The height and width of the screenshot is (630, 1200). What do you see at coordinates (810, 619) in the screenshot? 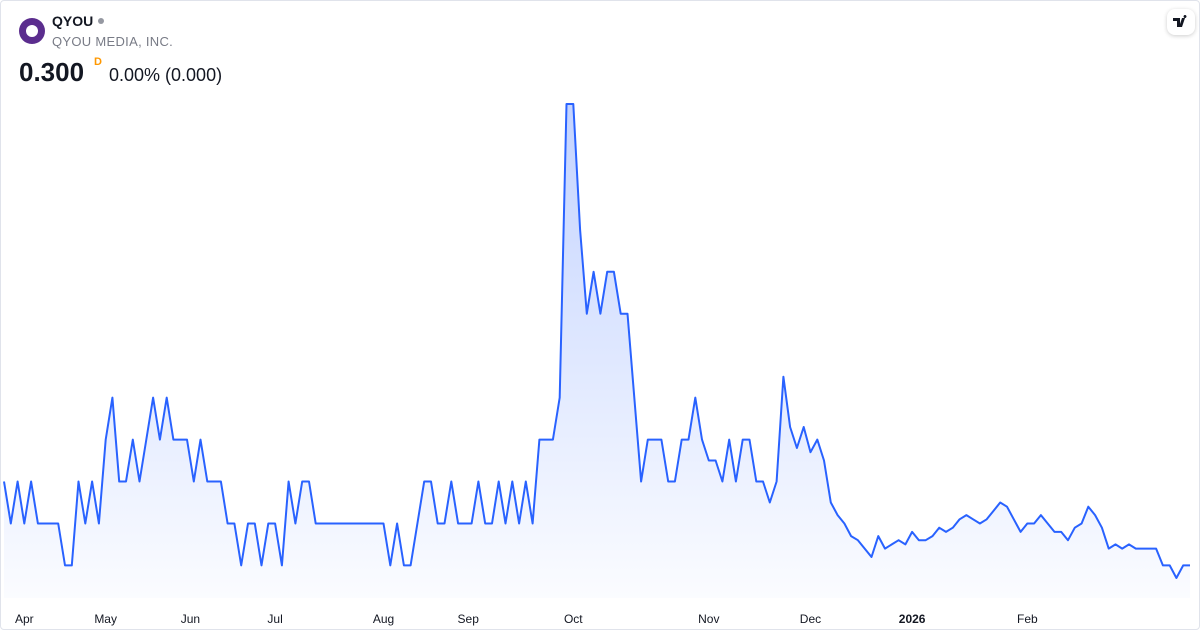
I see `x-tick-label: Dec` at bounding box center [810, 619].